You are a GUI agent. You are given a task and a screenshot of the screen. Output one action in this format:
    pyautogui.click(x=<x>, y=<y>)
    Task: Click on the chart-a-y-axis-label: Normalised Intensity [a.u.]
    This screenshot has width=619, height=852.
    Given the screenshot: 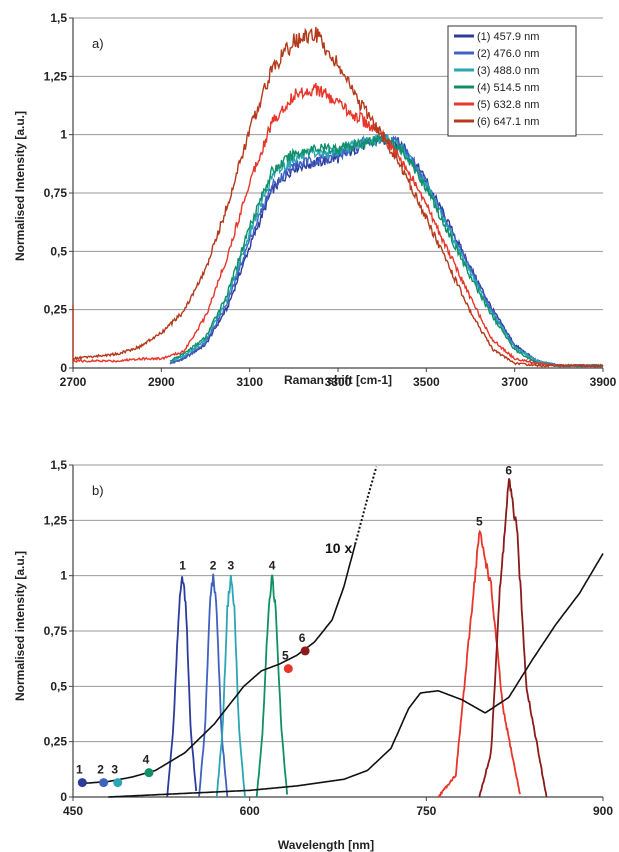 What is the action you would take?
    pyautogui.click(x=20, y=186)
    